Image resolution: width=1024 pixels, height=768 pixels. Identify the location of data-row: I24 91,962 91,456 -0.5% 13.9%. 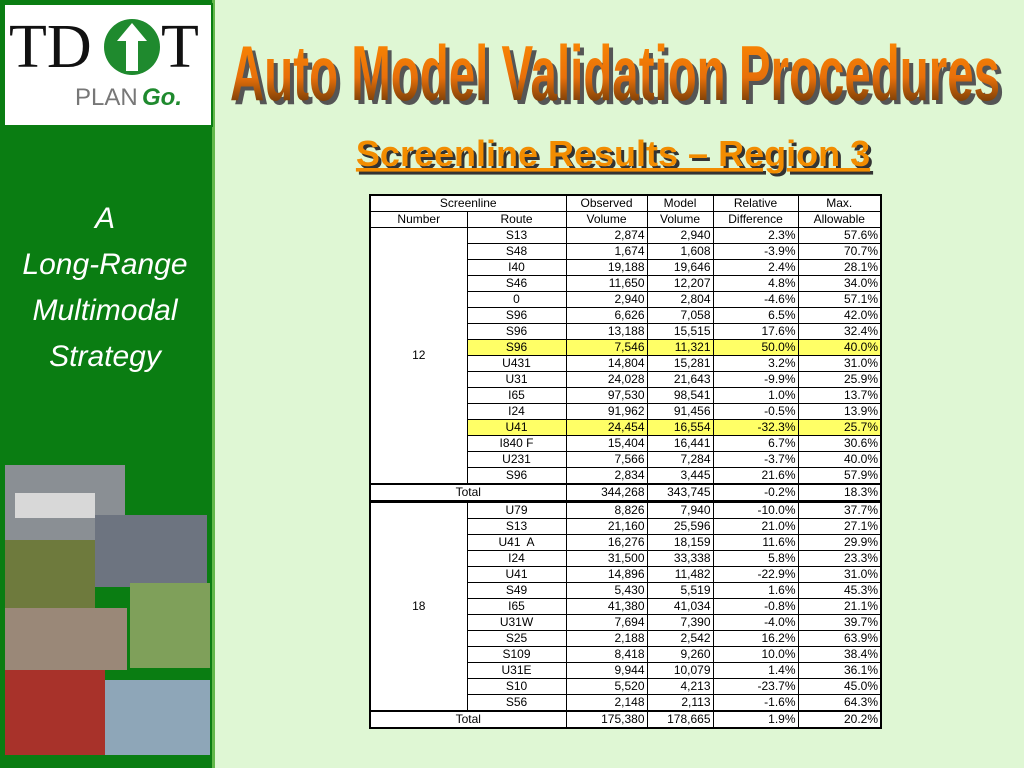
(626, 411).